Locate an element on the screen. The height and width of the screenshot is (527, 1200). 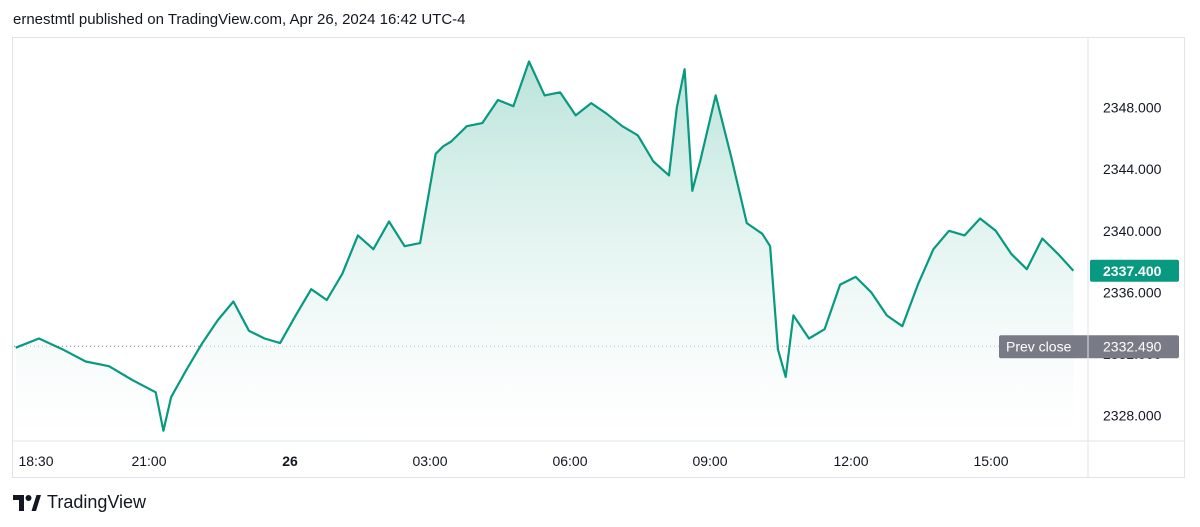
prev-close-label: Prev close is located at coordinates (1039, 346).